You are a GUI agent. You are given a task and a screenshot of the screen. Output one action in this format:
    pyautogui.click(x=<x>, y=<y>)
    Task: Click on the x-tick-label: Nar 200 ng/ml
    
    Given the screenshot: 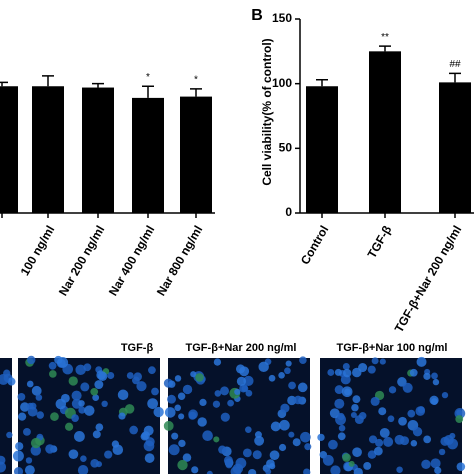 What is the action you would take?
    pyautogui.click(x=81, y=260)
    